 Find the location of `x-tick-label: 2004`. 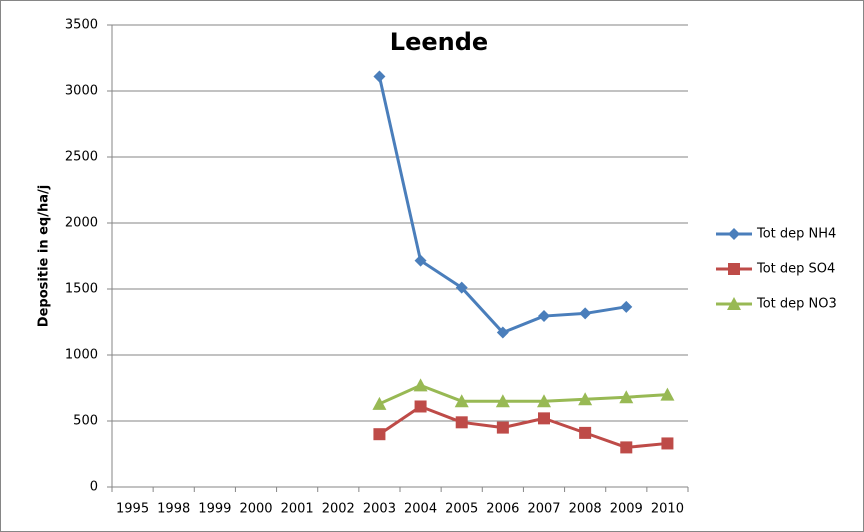

x-tick-label: 2004 is located at coordinates (420, 509).